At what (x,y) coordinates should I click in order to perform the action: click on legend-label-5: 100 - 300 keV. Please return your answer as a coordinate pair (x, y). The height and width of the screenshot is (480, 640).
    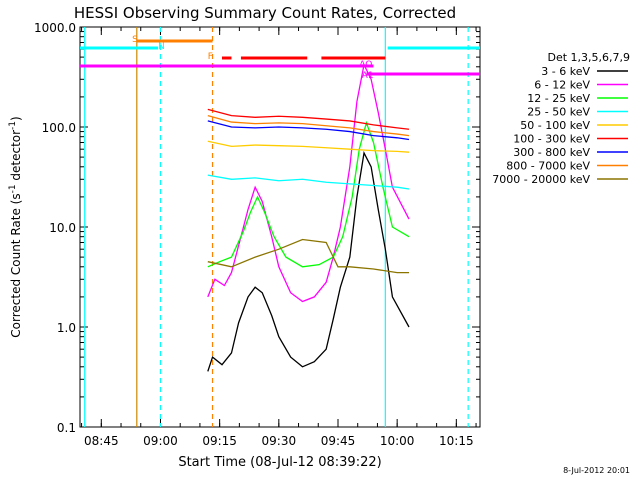
    Looking at the image, I should click on (551, 139).